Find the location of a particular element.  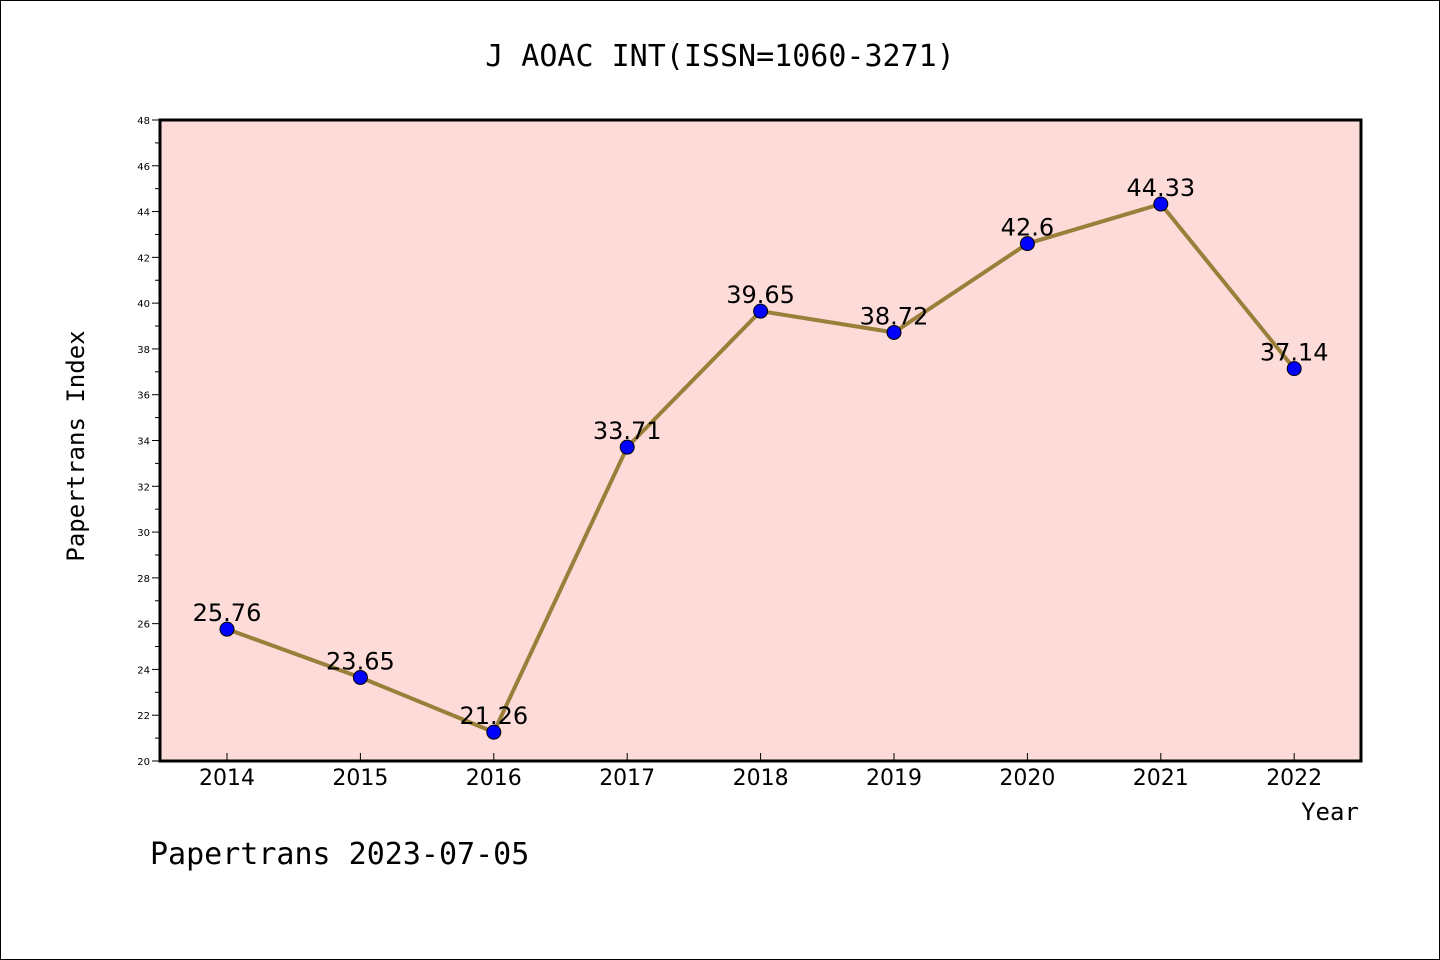

y-axis: 20 22 24 26 28 30 32 34 36 38 40 42 44 46 48 is located at coordinates (148, 442).